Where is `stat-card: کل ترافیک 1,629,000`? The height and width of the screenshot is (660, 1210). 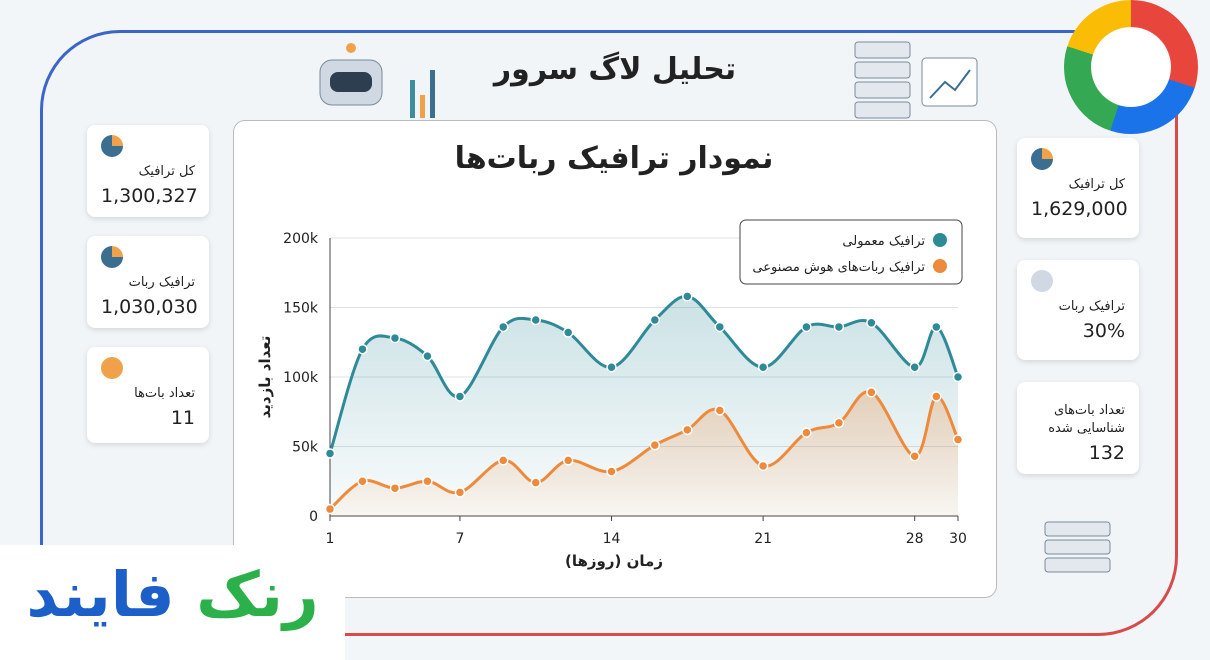
stat-card: کل ترافیک 1,629,000 is located at coordinates (1078, 188).